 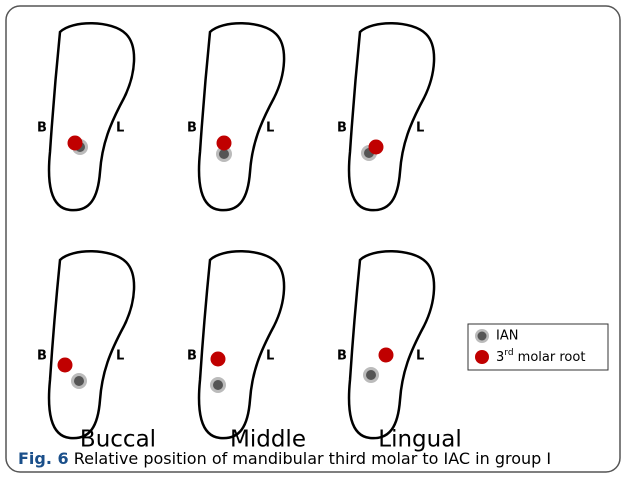 What do you see at coordinates (268, 440) in the screenshot?
I see `column-label: Middle` at bounding box center [268, 440].